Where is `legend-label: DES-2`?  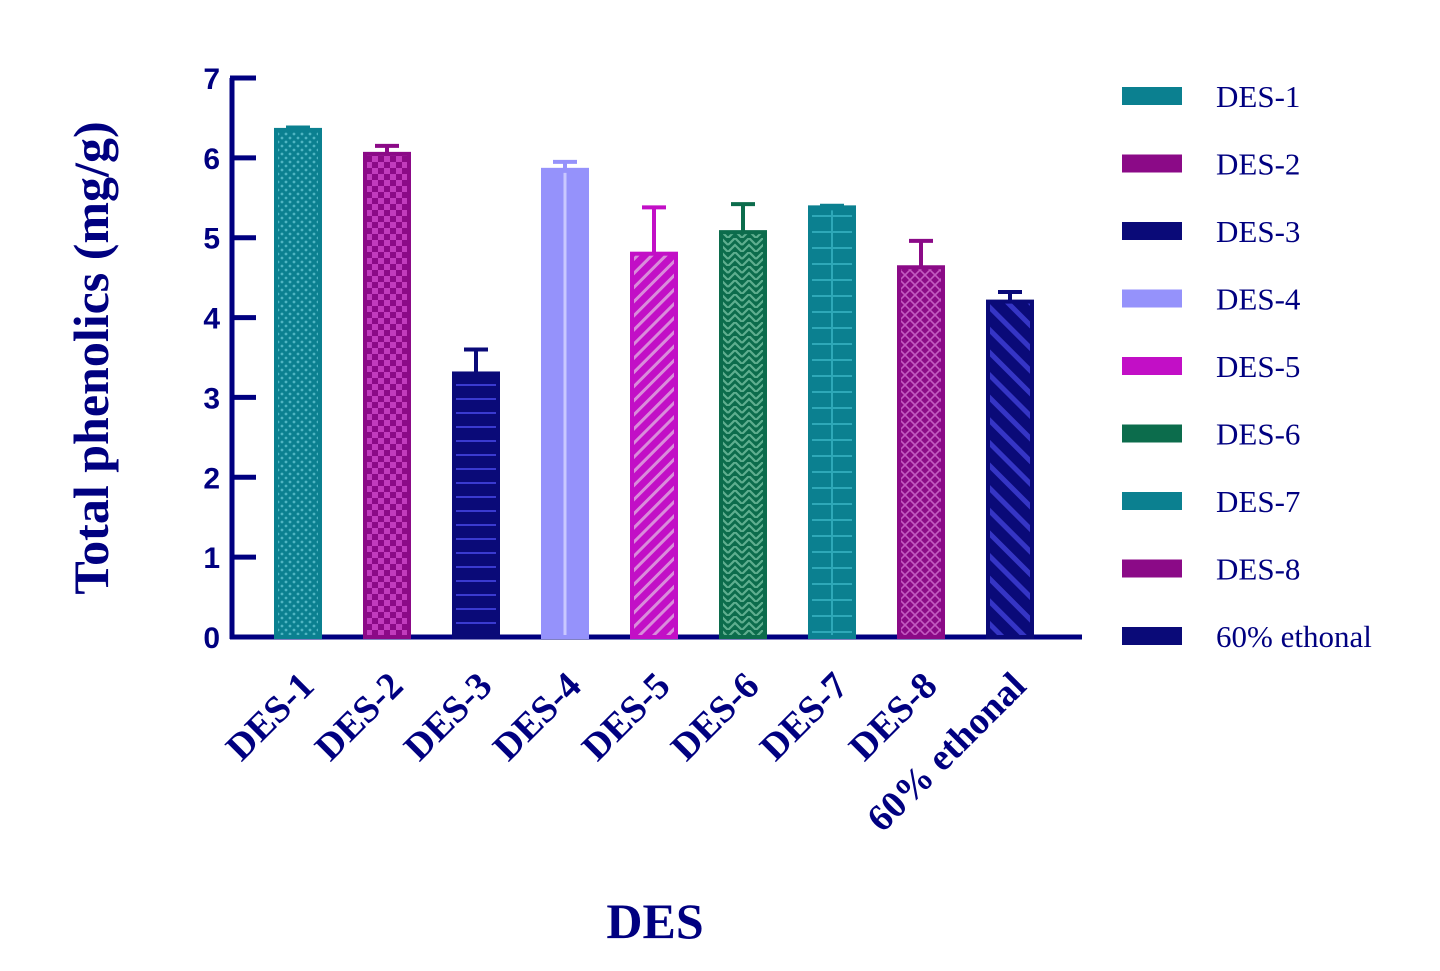 legend-label: DES-2 is located at coordinates (1258, 164).